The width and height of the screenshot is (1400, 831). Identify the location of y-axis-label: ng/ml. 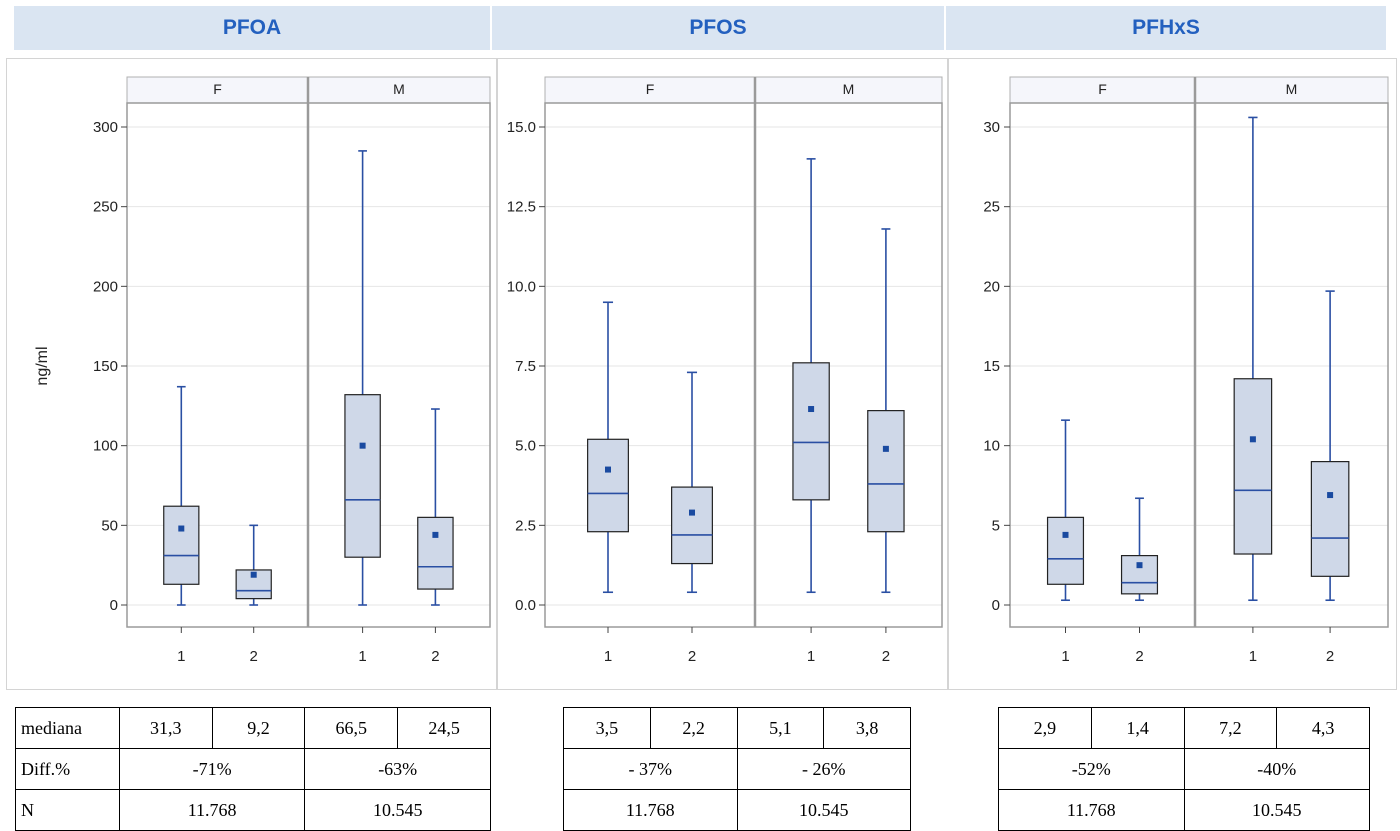
(42, 365).